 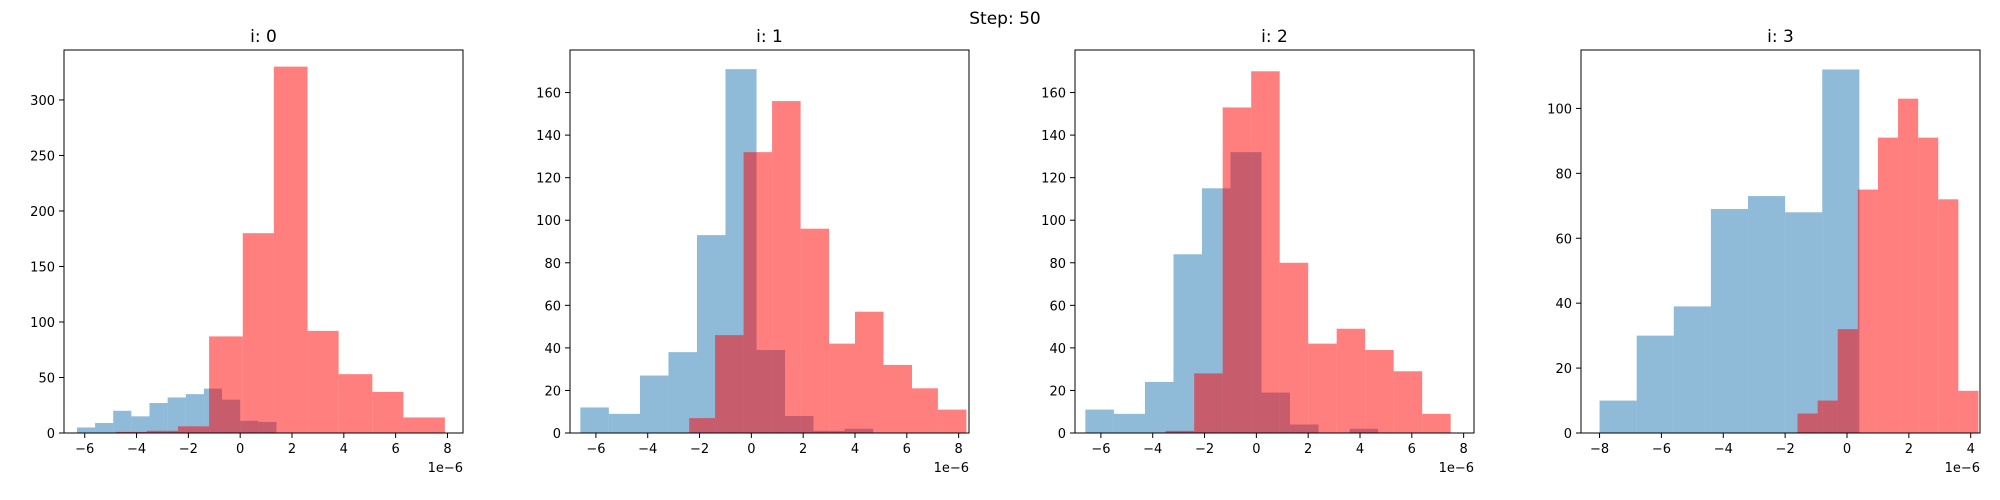 What do you see at coordinates (1599, 449) in the screenshot?
I see `x-tick-label: −8` at bounding box center [1599, 449].